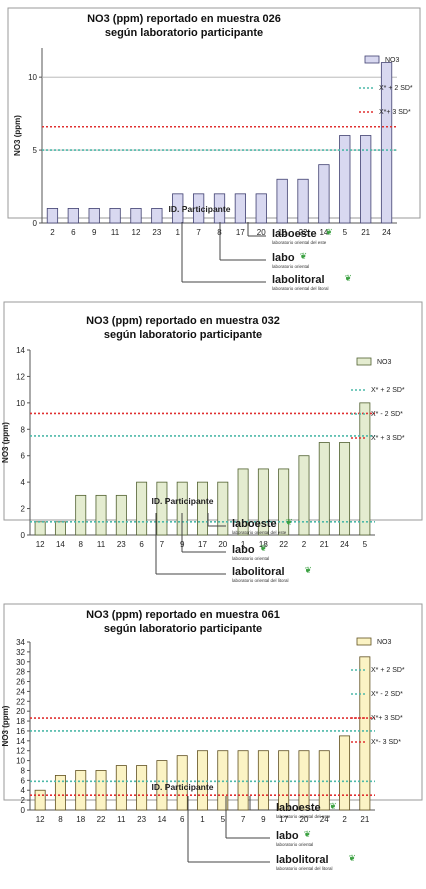 Image resolution: width=426 pixels, height=889 pixels. I want to click on x-tick-label: 11, so click(101, 544).